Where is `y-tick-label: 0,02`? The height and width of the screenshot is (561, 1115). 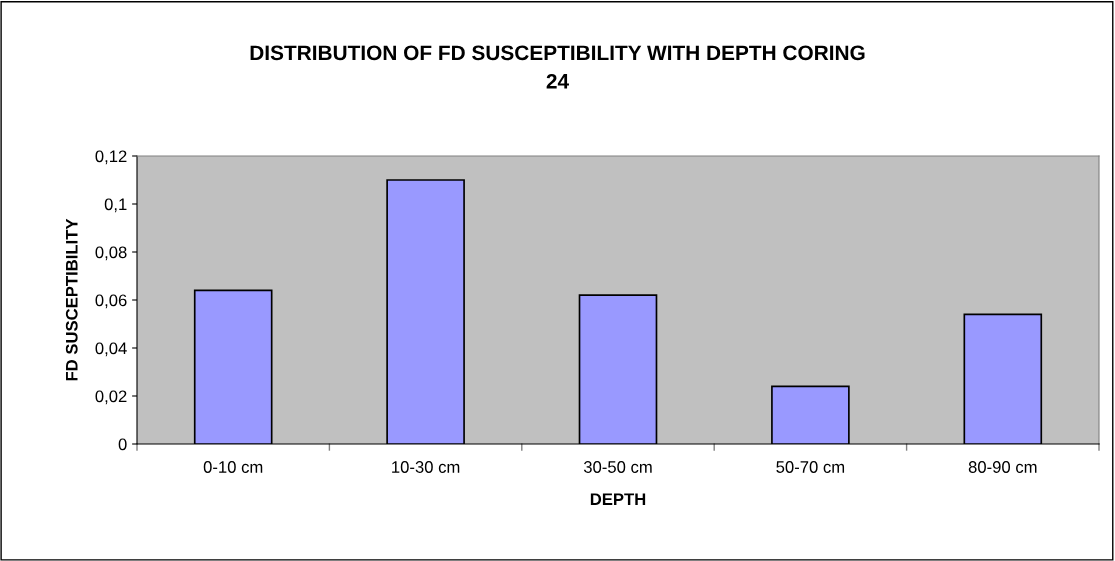 y-tick-label: 0,02 is located at coordinates (111, 397).